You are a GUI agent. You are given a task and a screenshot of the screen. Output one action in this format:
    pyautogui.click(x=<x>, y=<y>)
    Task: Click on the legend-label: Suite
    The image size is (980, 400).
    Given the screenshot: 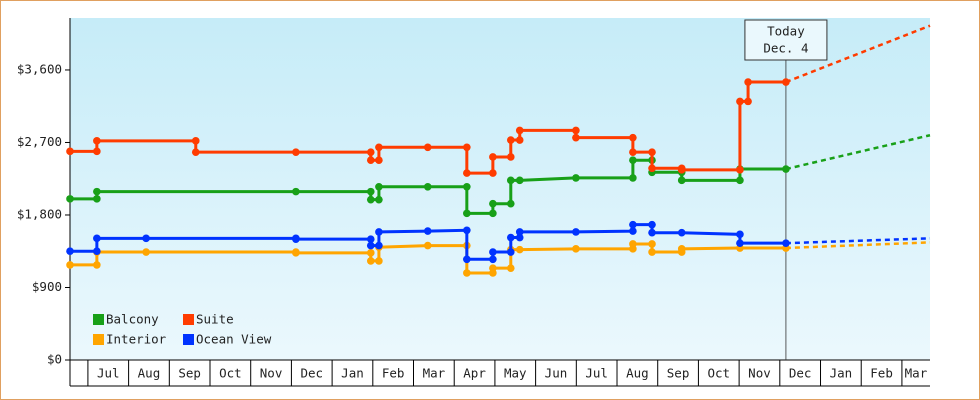 What is the action you would take?
    pyautogui.click(x=215, y=319)
    